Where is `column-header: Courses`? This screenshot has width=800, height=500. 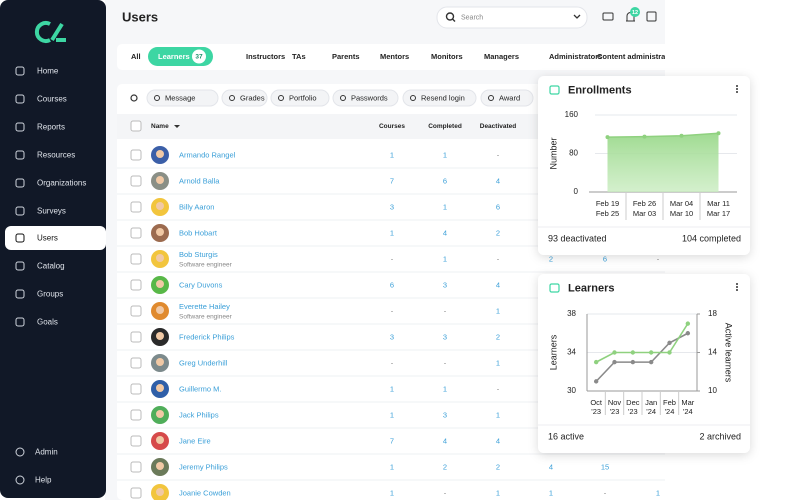
column-header: Courses is located at coordinates (392, 126).